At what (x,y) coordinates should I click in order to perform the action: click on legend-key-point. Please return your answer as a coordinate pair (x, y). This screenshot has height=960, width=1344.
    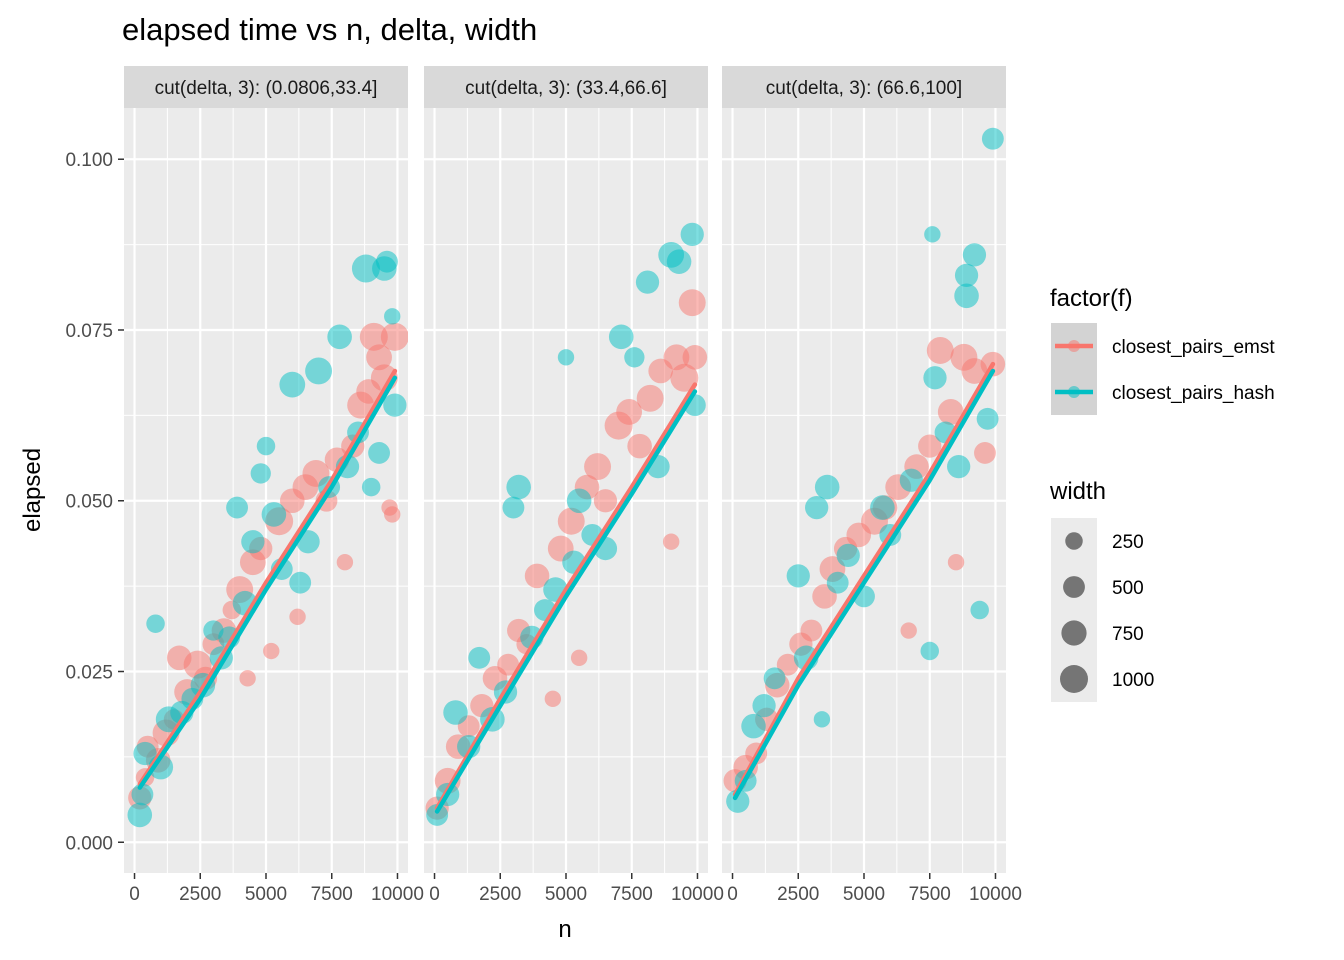
    Looking at the image, I should click on (1074, 392).